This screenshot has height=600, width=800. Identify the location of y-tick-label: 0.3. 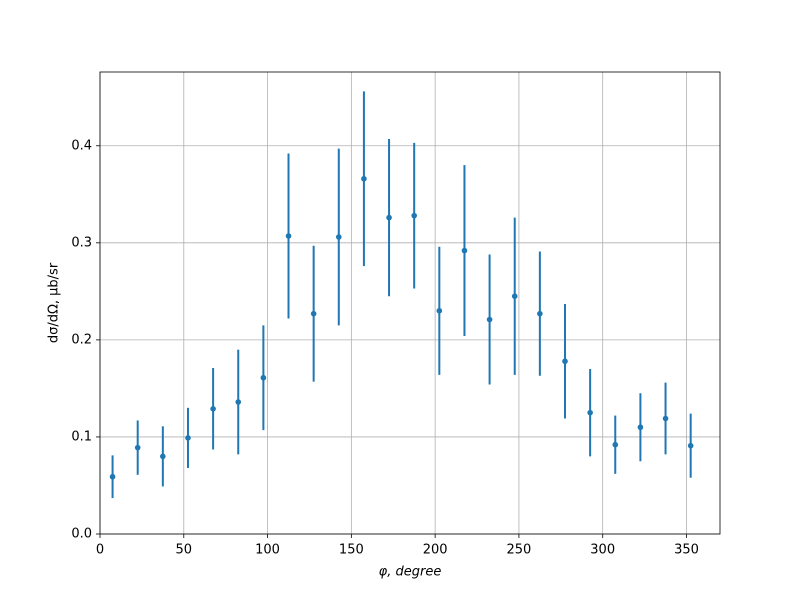
(81, 242).